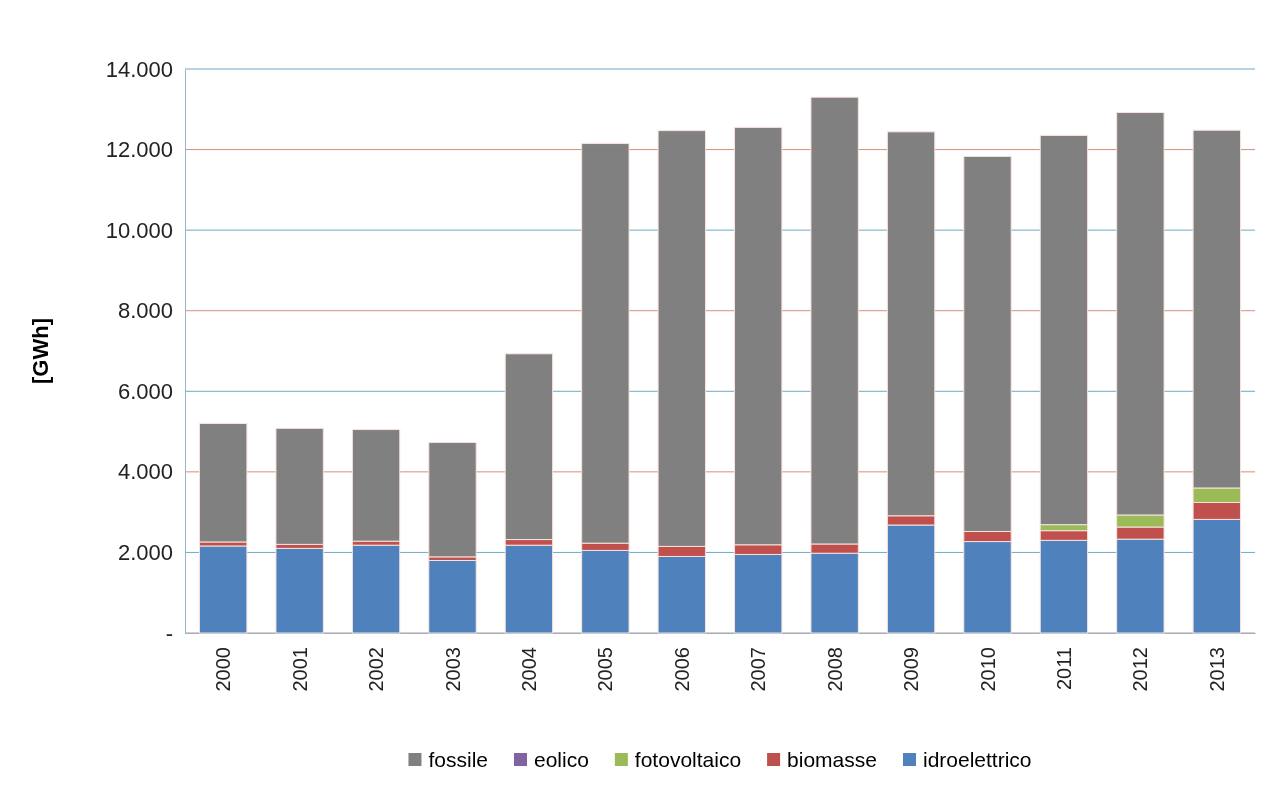  What do you see at coordinates (1063, 669) in the screenshot?
I see `x-tick-label: 2011` at bounding box center [1063, 669].